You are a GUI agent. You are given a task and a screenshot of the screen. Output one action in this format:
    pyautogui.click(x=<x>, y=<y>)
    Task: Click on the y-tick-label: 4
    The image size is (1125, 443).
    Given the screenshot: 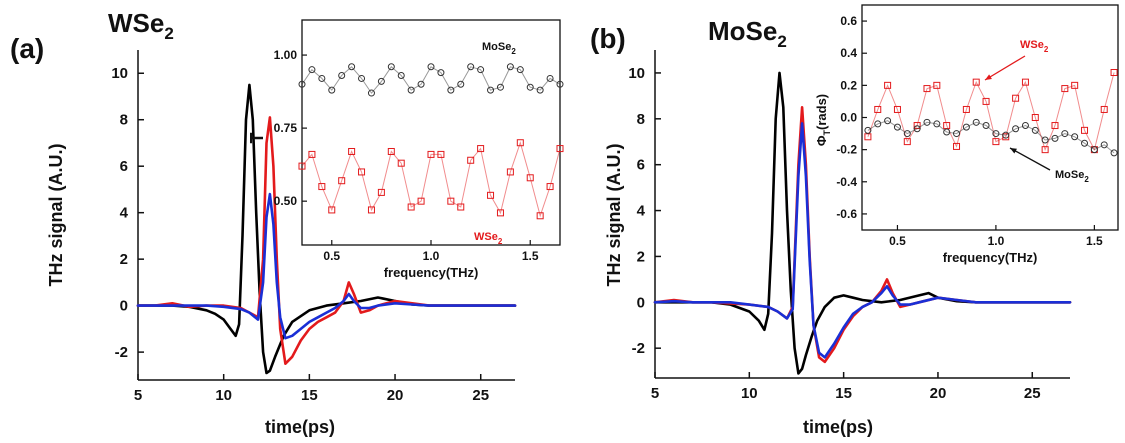 What is the action you would take?
    pyautogui.click(x=641, y=211)
    